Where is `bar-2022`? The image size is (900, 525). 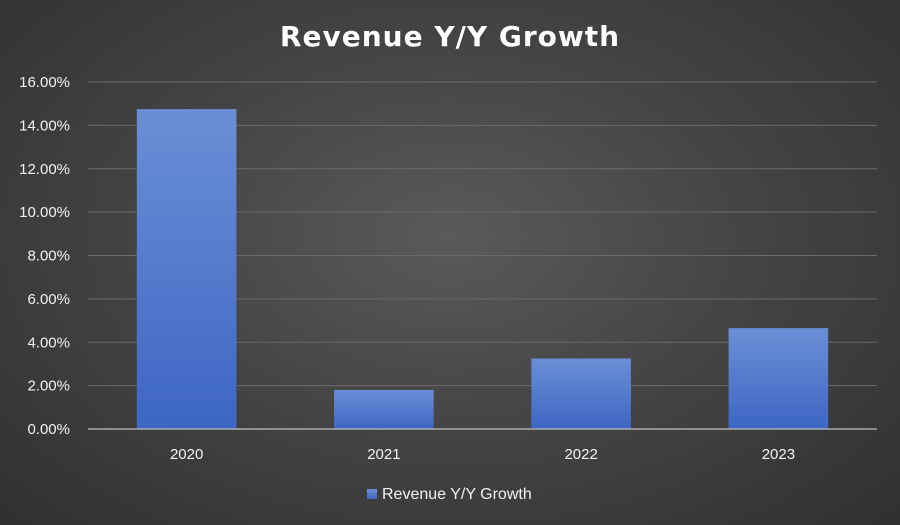
bar-2022 is located at coordinates (581, 393).